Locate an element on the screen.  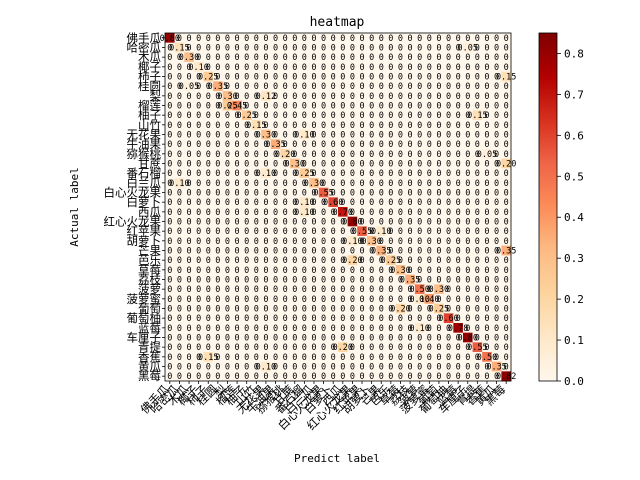
cell-value: 0.30 is located at coordinates (227, 97).